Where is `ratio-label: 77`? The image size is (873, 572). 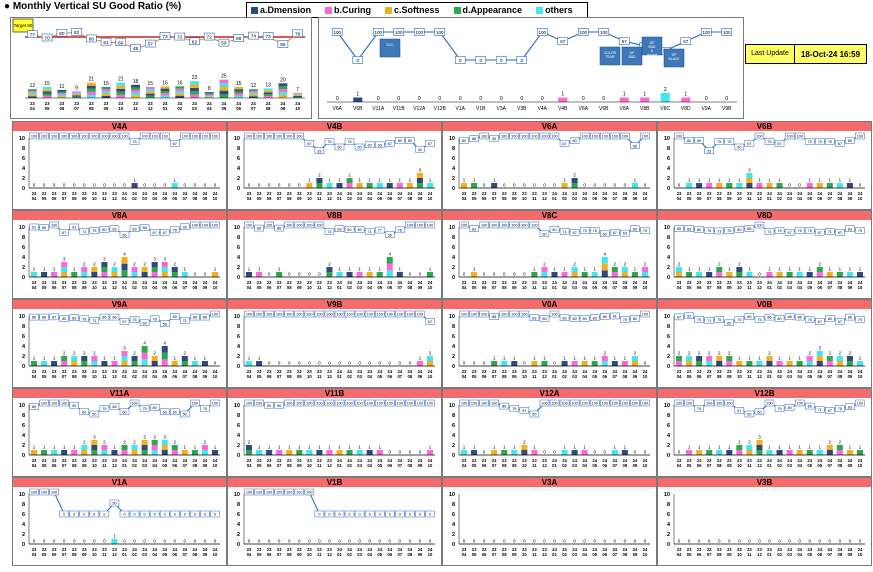 ratio-label: 77 is located at coordinates (33, 35).